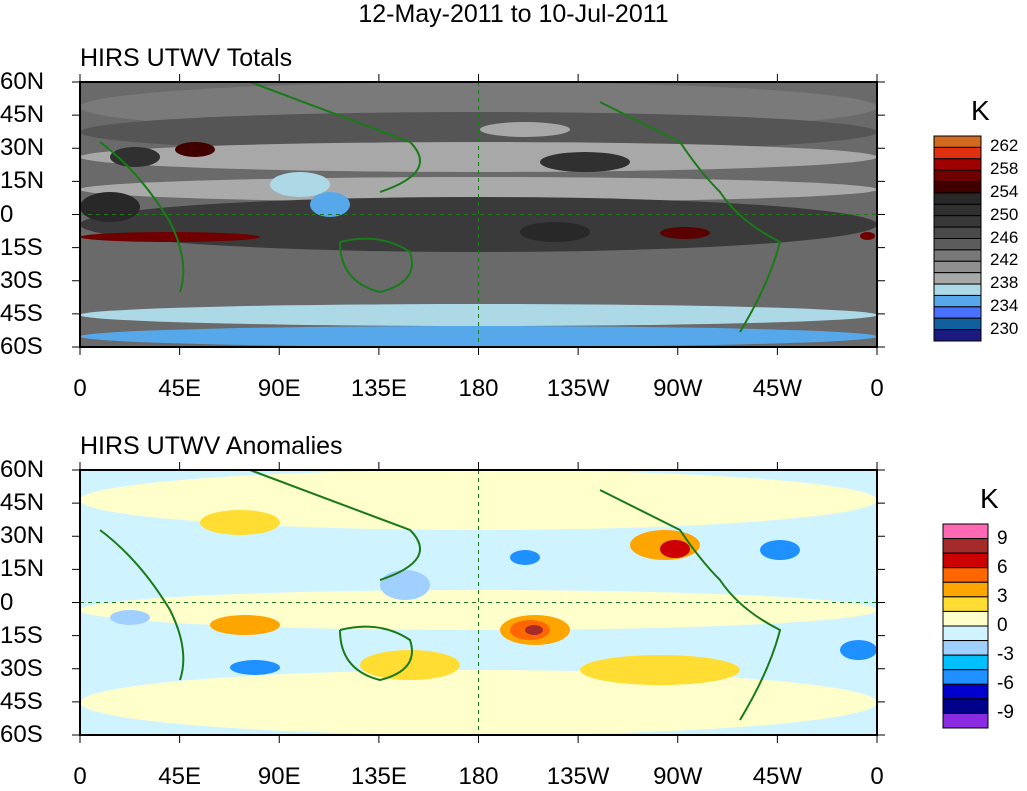  Describe the element at coordinates (1004, 146) in the screenshot. I see `colorbar-label: 262` at that location.